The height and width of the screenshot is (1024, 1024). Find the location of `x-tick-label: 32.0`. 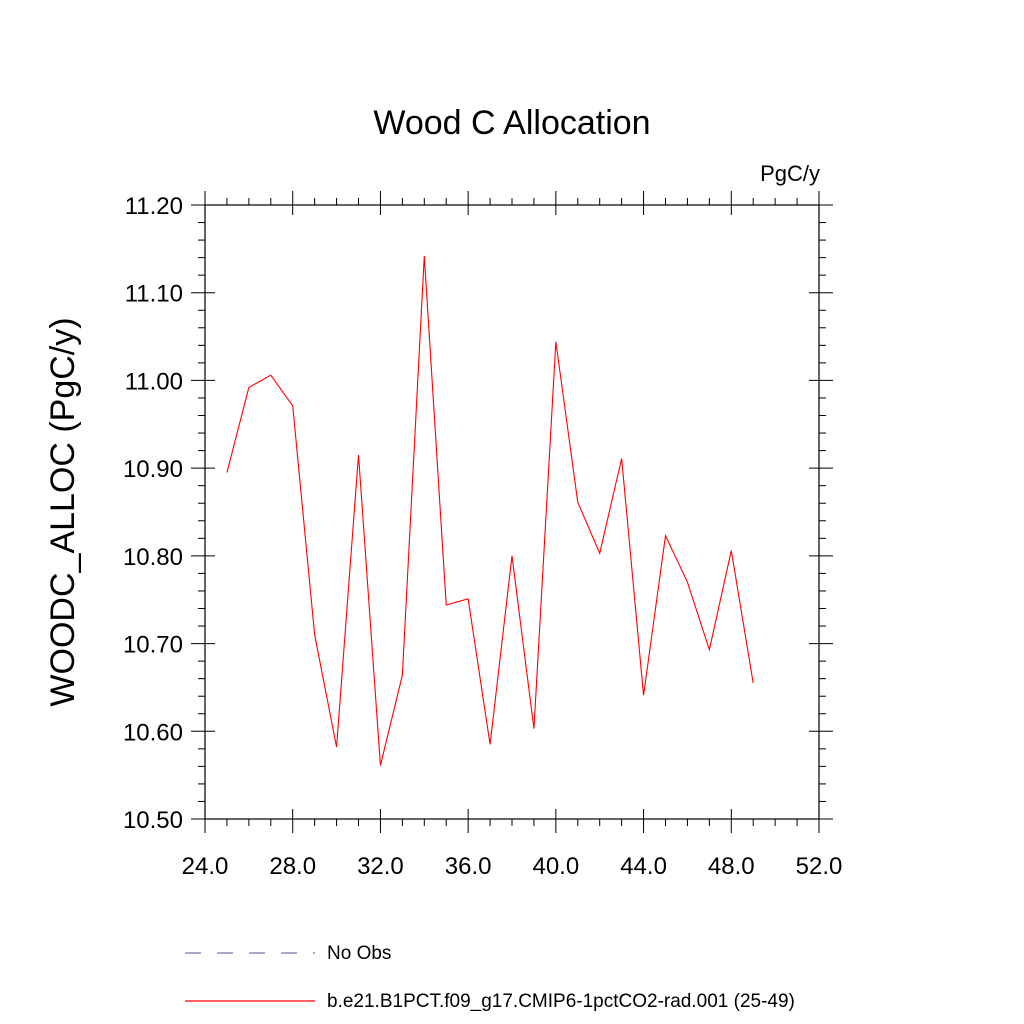

x-tick-label: 32.0 is located at coordinates (380, 866).